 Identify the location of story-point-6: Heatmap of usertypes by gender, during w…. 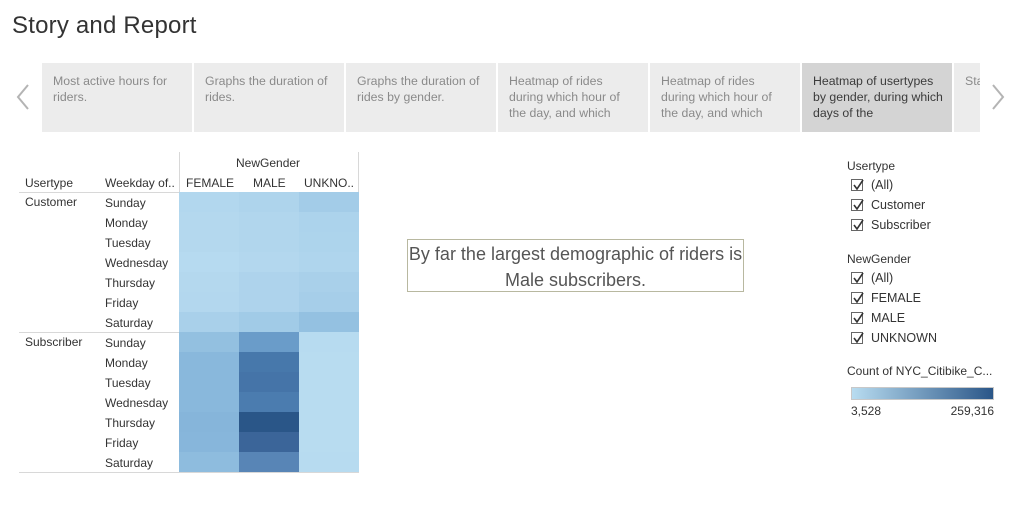
(877, 97).